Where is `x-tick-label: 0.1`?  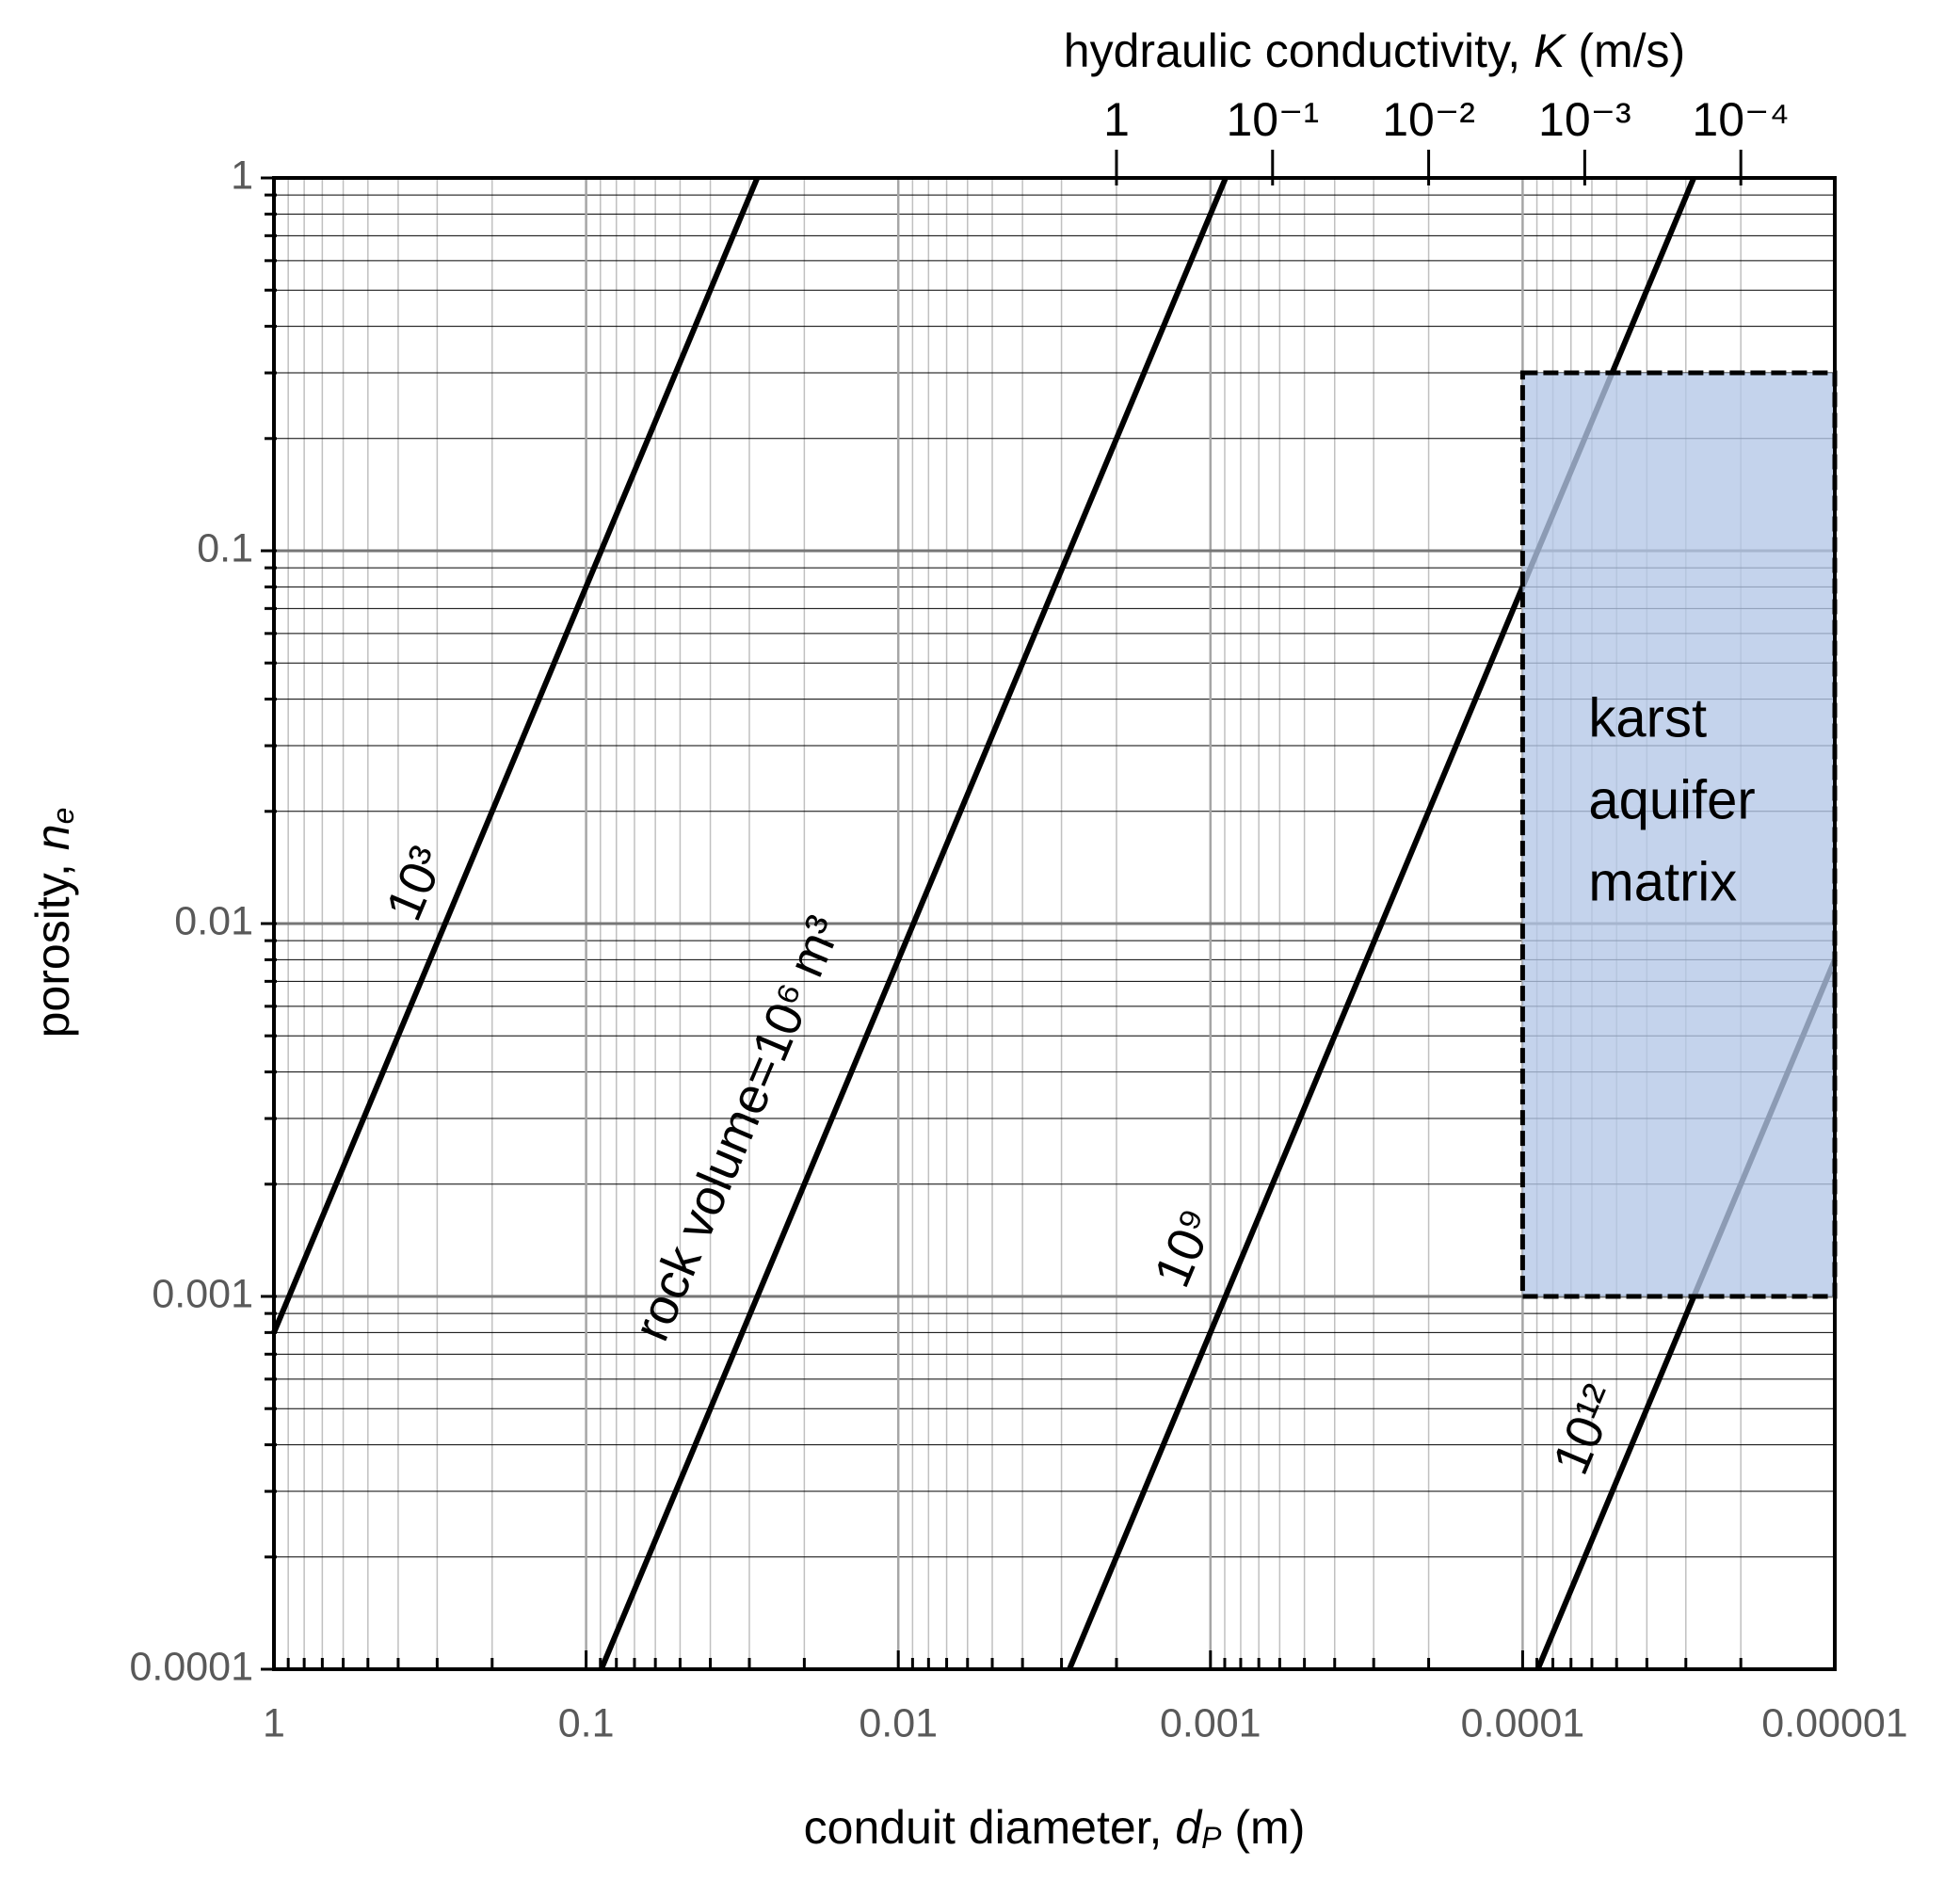 x-tick-label: 0.1 is located at coordinates (586, 1722).